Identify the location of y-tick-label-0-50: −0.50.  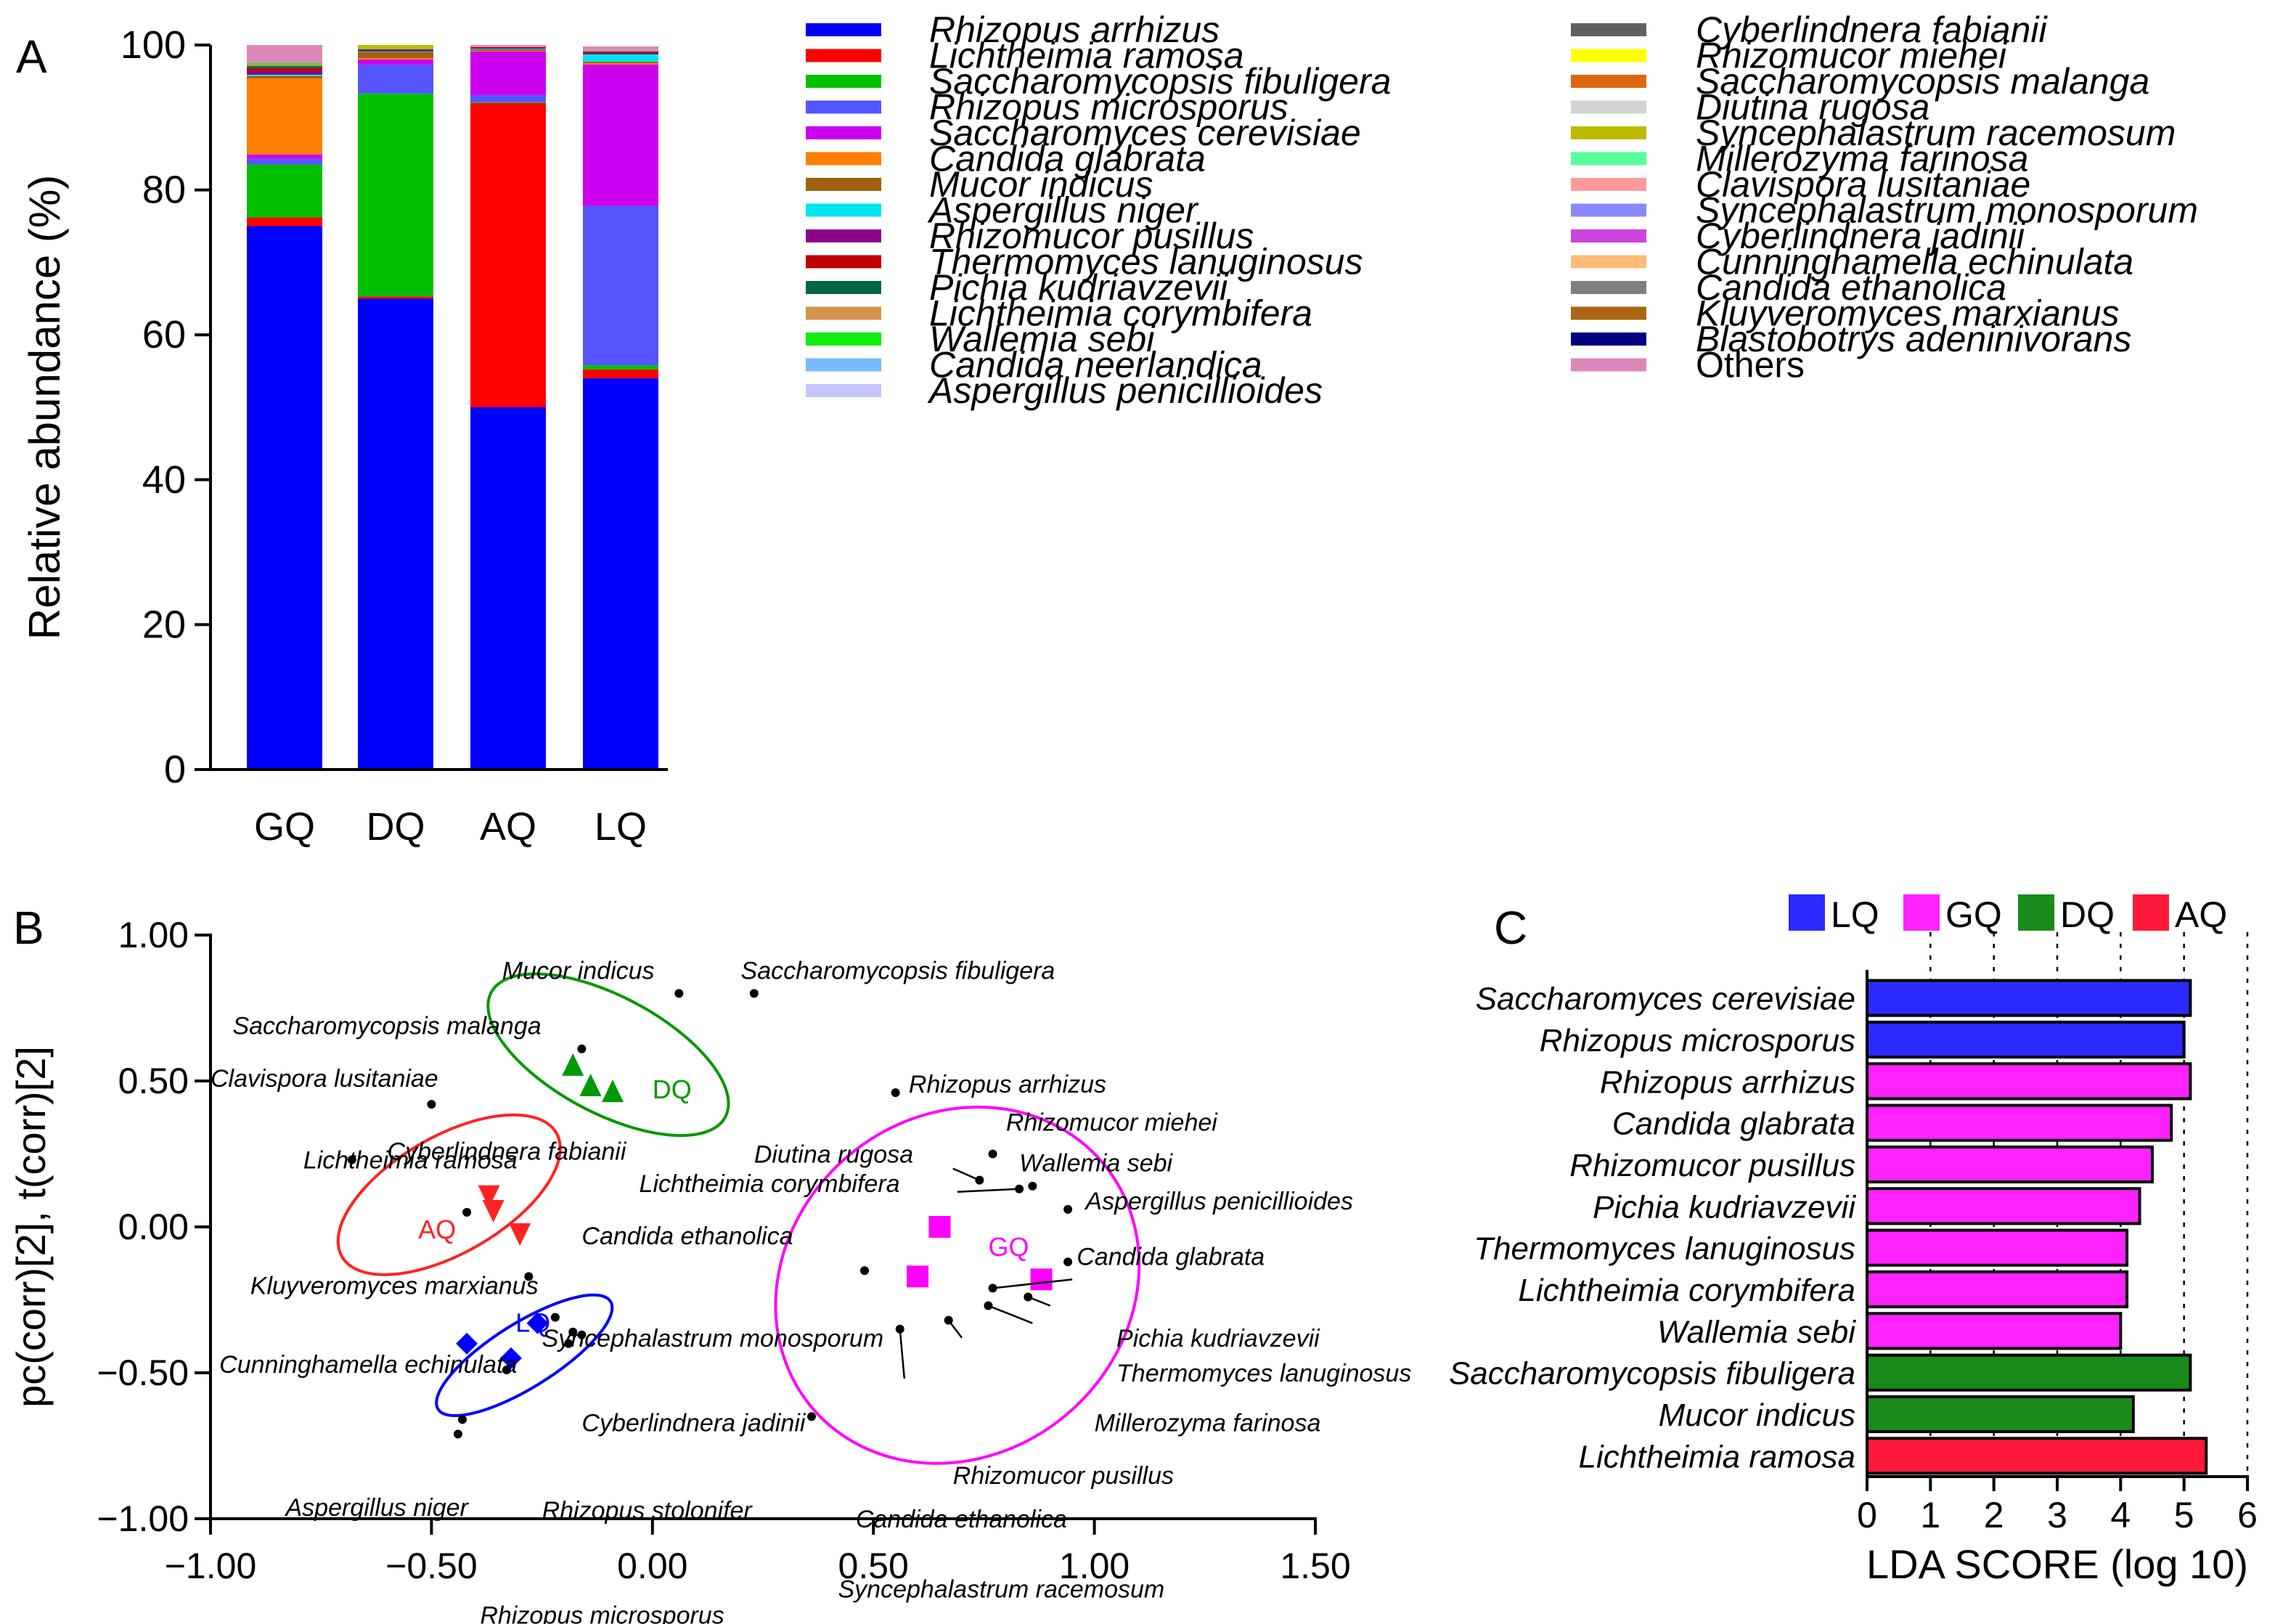
(143, 1372).